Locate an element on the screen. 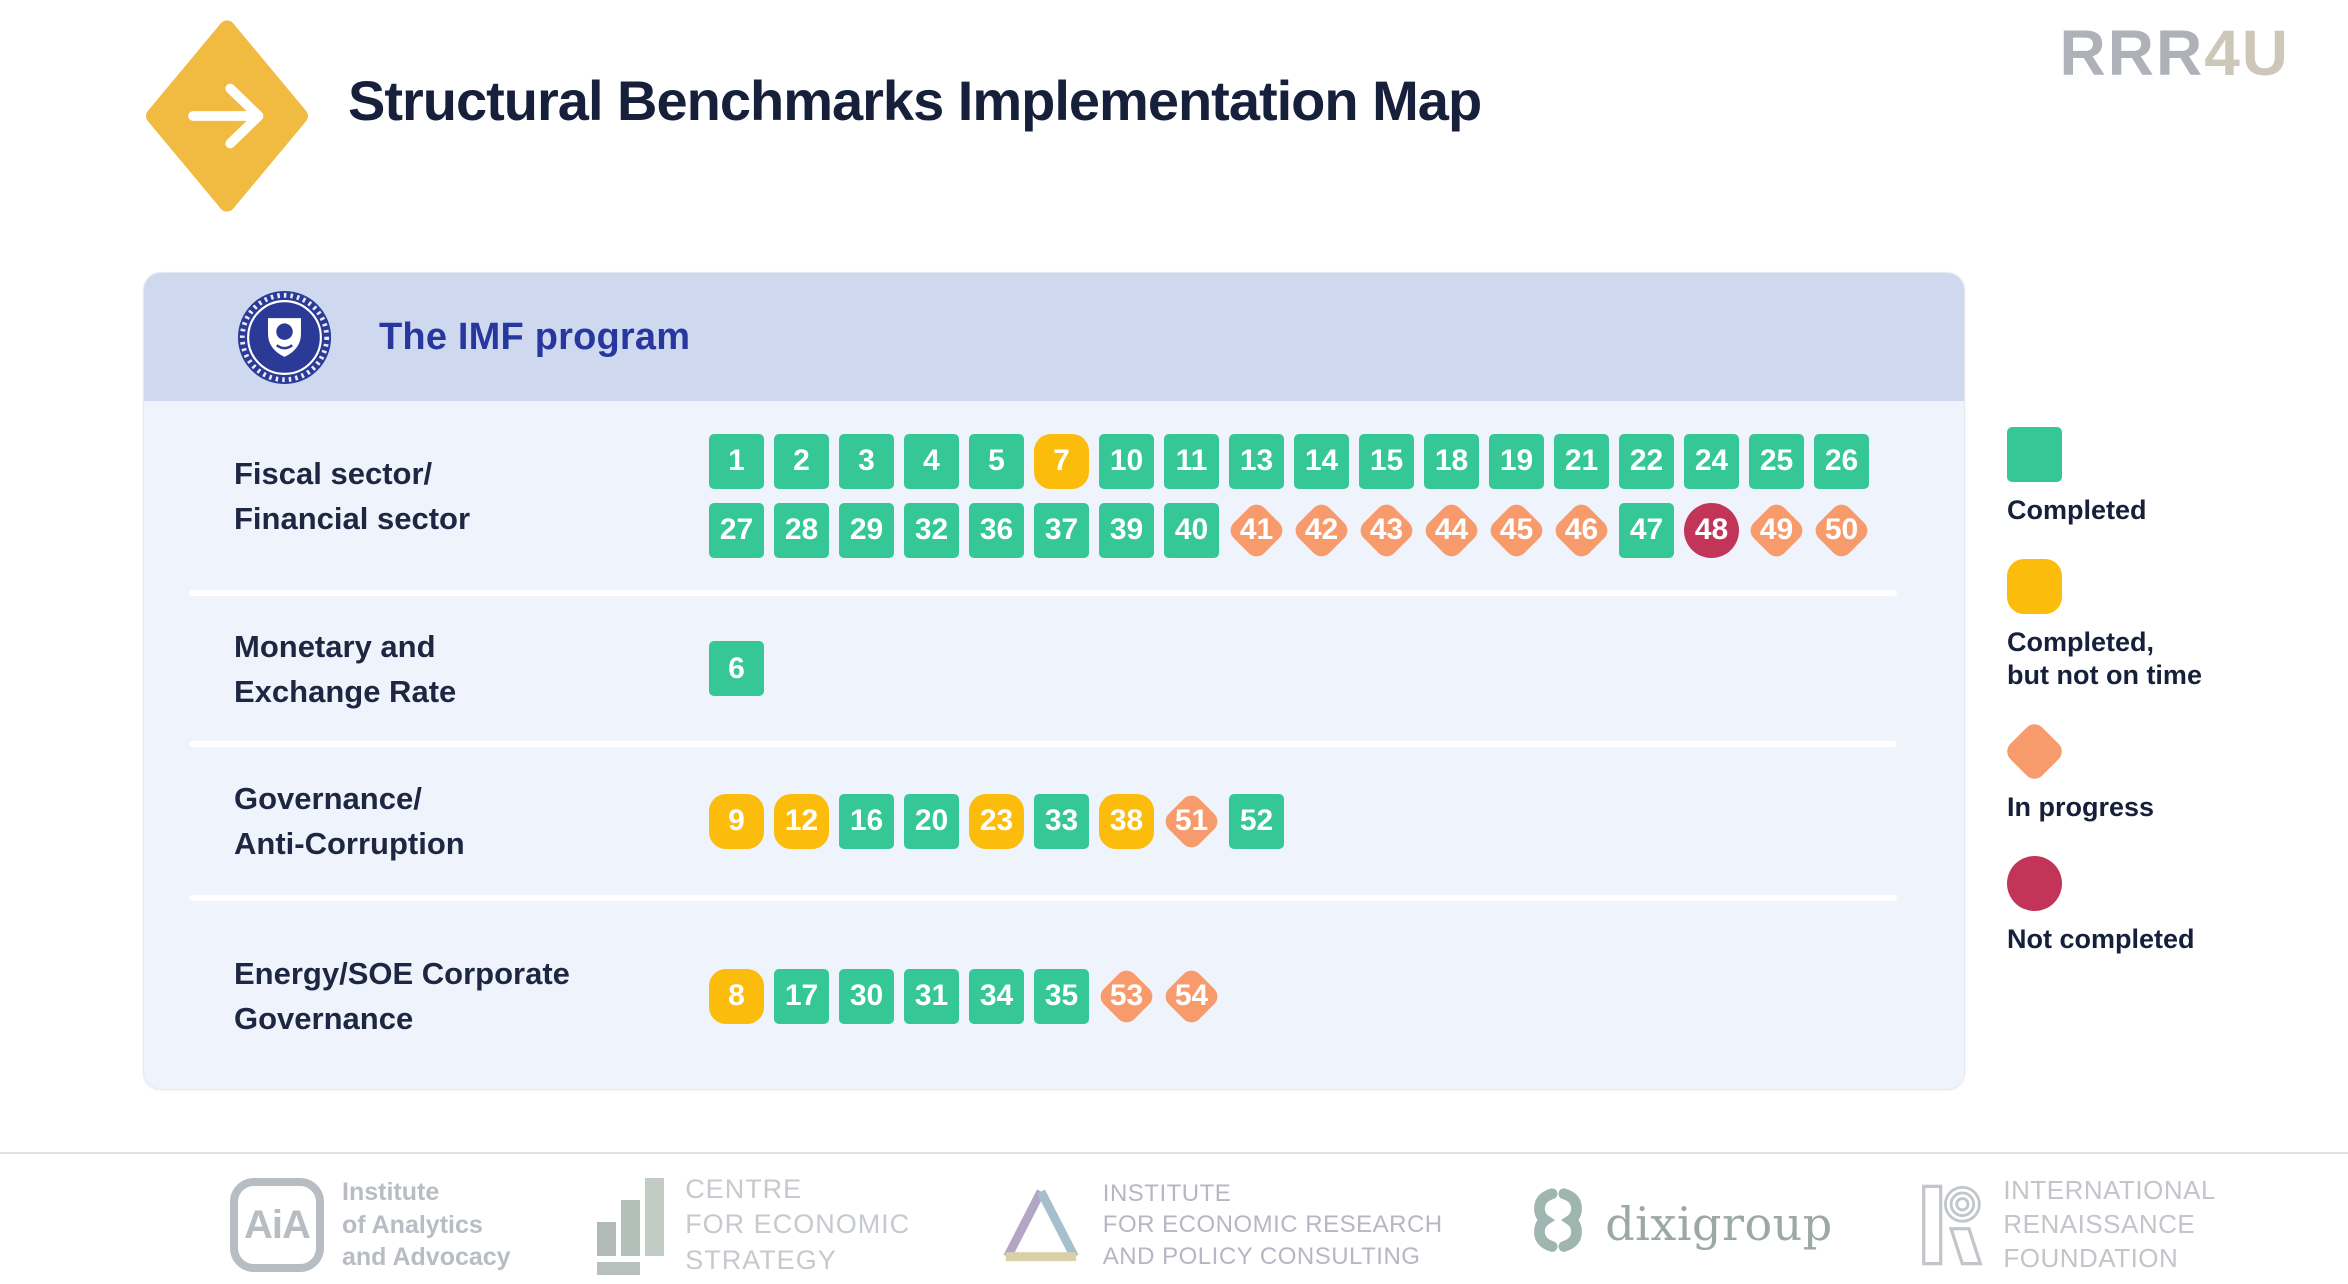 The image size is (2348, 1284). benchmark-tile-24: 24 is located at coordinates (1711, 461).